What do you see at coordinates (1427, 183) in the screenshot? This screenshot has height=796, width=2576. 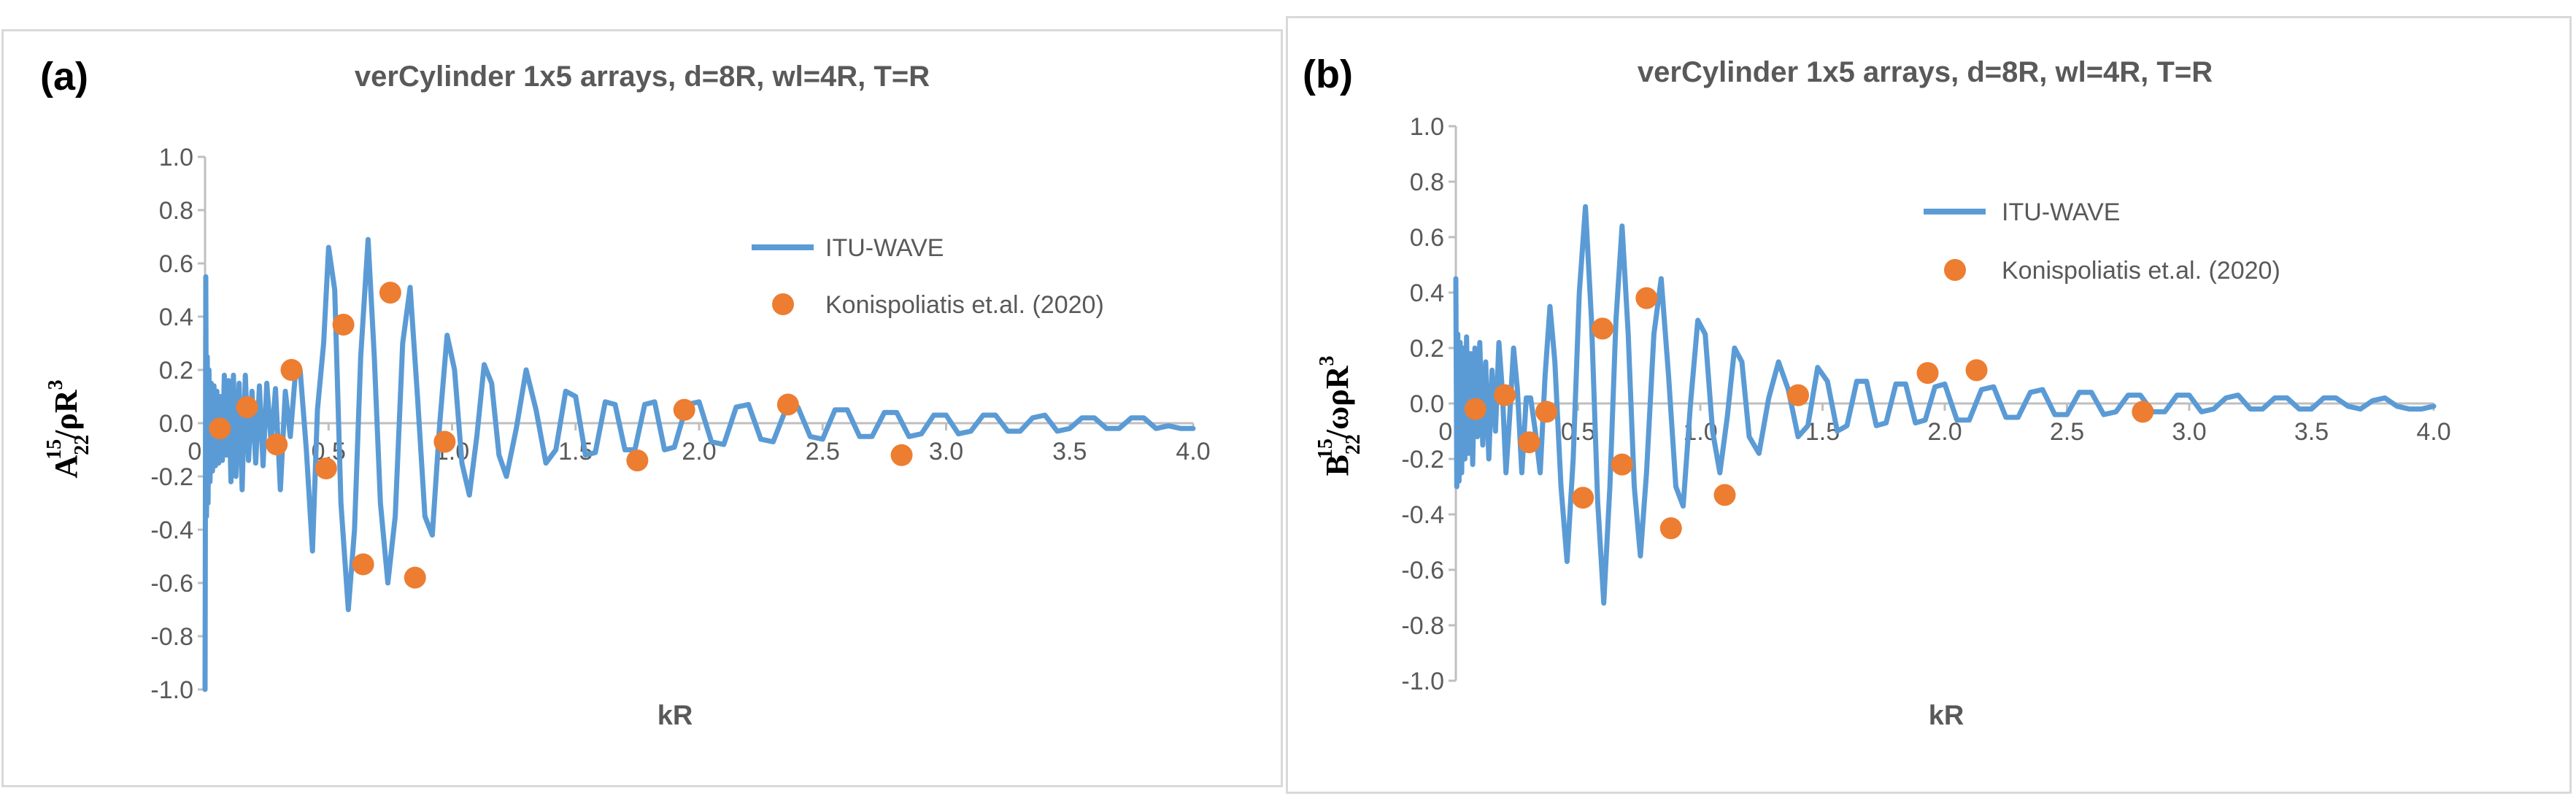 I see `y-tick-label-b: 0.8` at bounding box center [1427, 183].